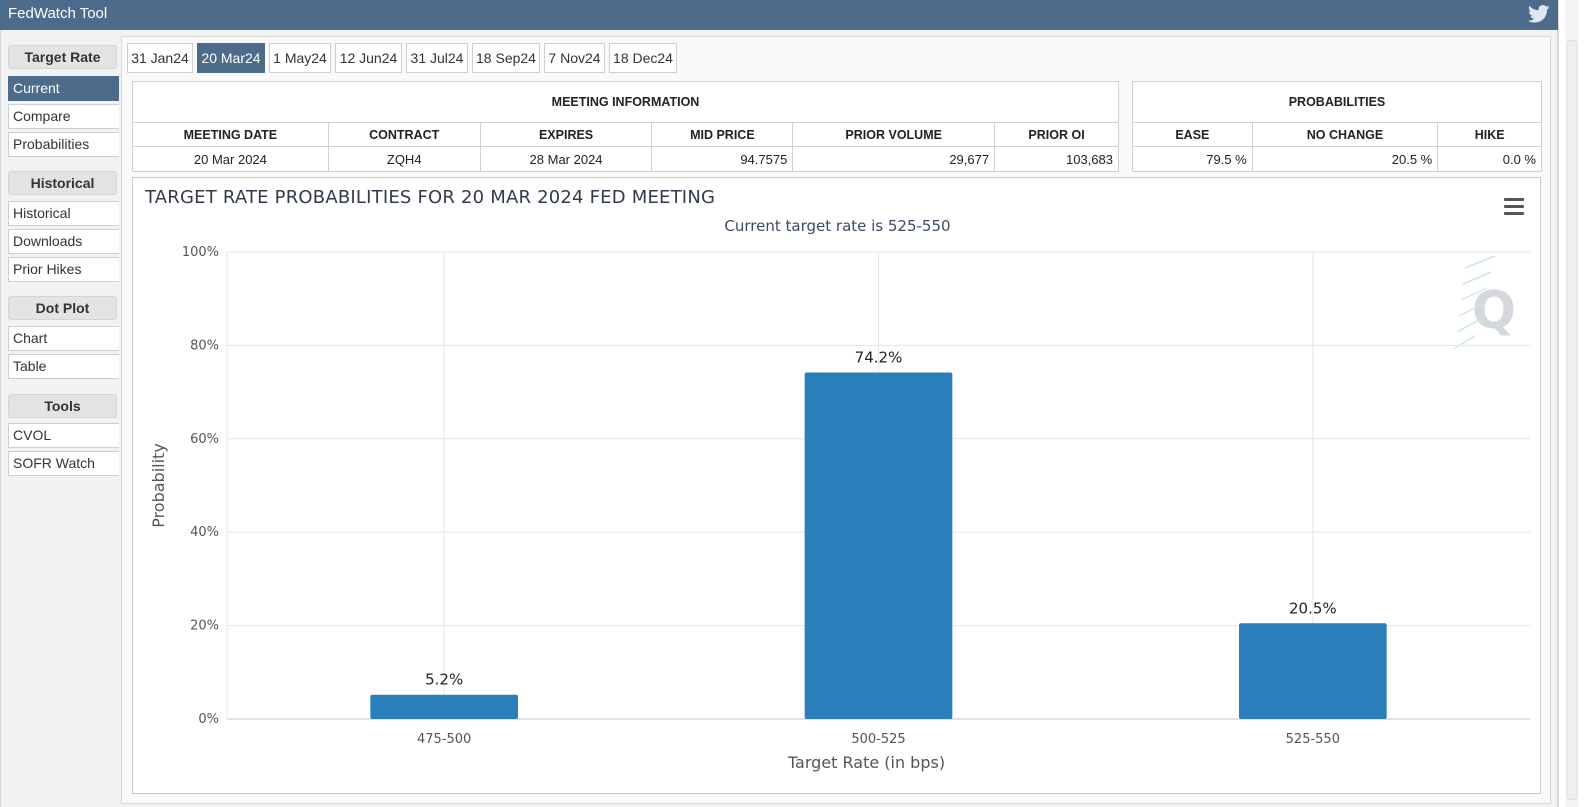  I want to click on tab-12-jun24: 12 Jun24, so click(368, 58).